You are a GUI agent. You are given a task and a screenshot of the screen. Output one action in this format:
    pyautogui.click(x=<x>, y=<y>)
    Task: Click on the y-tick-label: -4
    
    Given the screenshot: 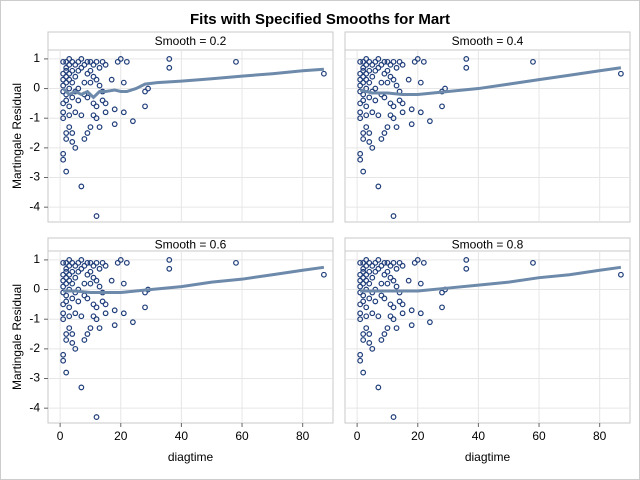 What is the action you would take?
    pyautogui.click(x=34, y=206)
    